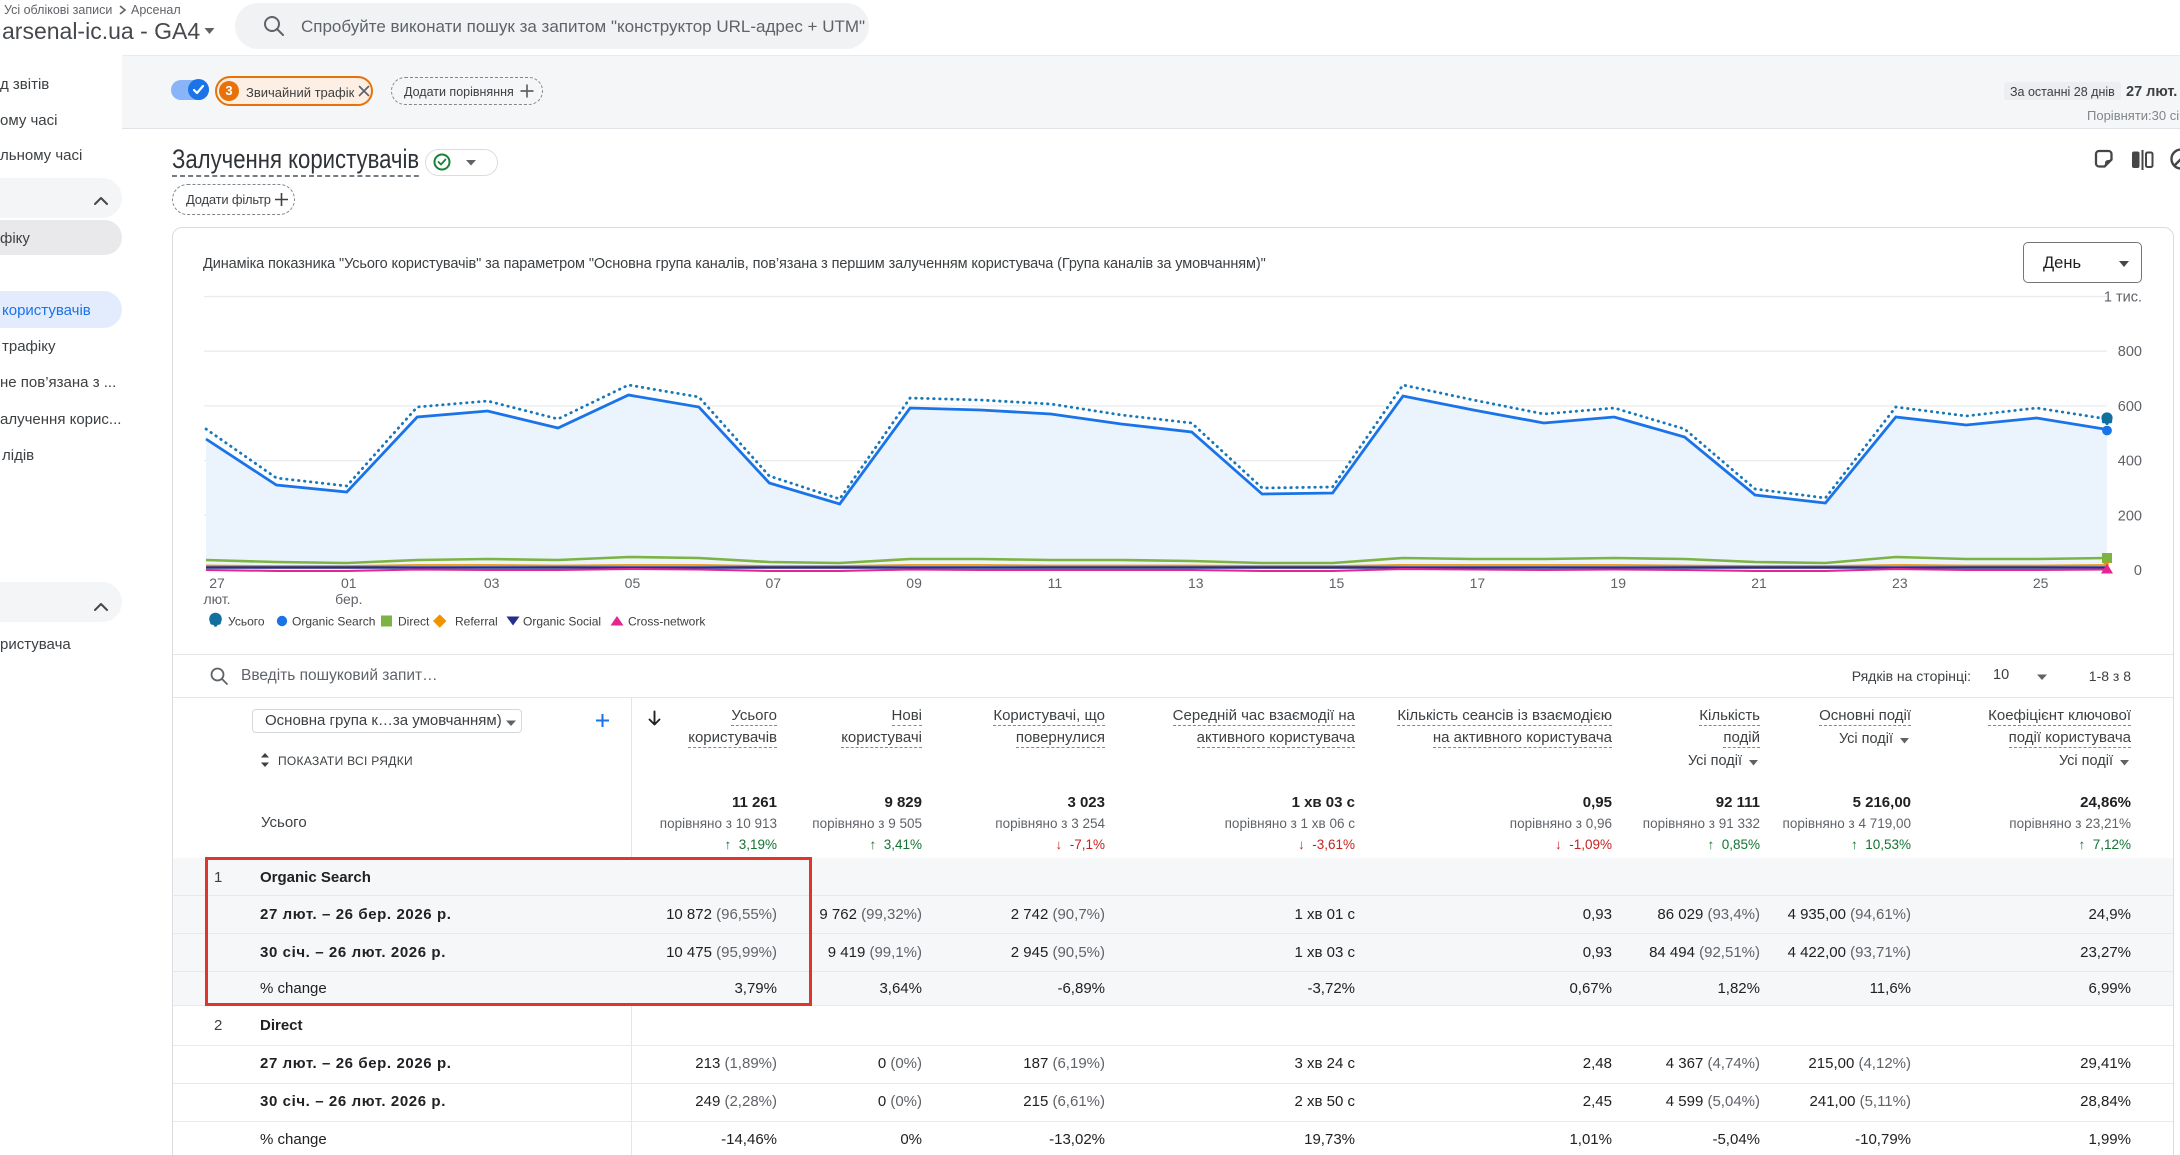 The image size is (2180, 1155). I want to click on svg-text: 03, so click(492, 583).